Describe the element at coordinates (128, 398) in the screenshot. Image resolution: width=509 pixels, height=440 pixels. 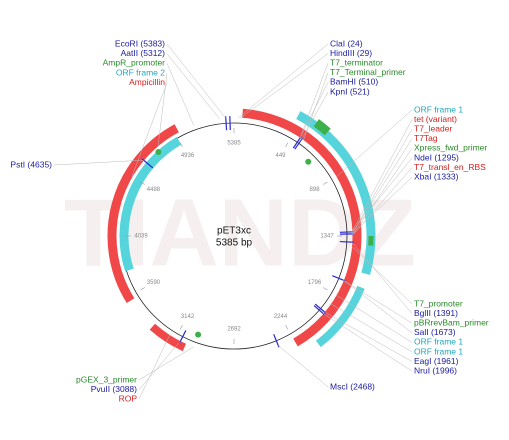
I see `feature-label: ROP` at that location.